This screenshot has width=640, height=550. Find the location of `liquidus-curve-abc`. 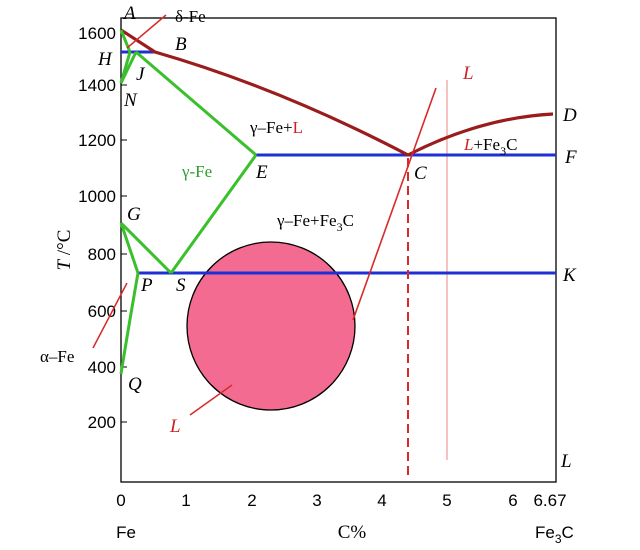

liquidus-curve-abc is located at coordinates (264, 92).